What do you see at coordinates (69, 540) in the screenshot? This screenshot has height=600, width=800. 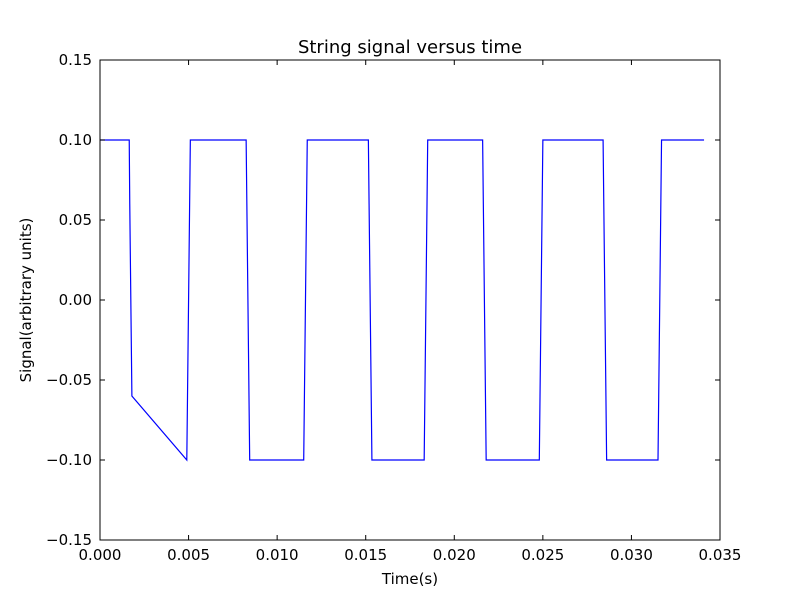 I see `y-tick-label: −0.15` at bounding box center [69, 540].